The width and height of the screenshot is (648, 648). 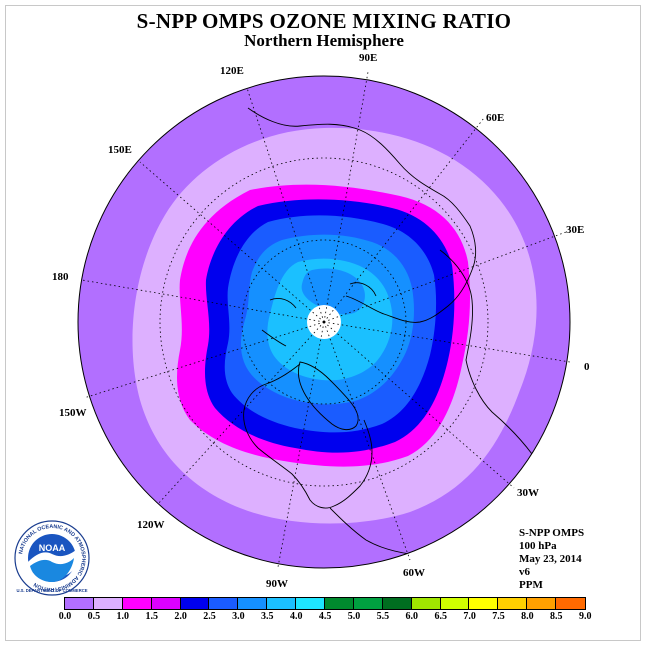 What do you see at coordinates (204, 360) in the screenshot?
I see `meridian-150w` at bounding box center [204, 360].